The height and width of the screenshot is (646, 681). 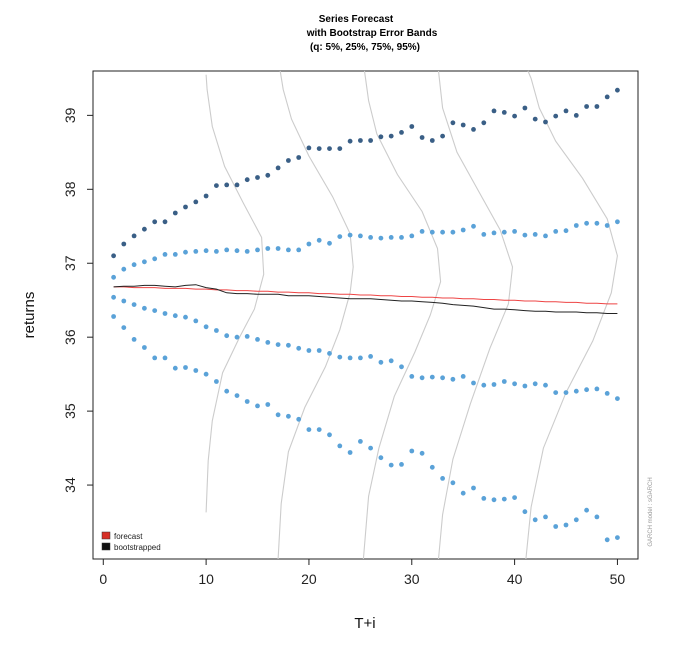 What do you see at coordinates (515, 579) in the screenshot?
I see `x-tick-label: 40` at bounding box center [515, 579].